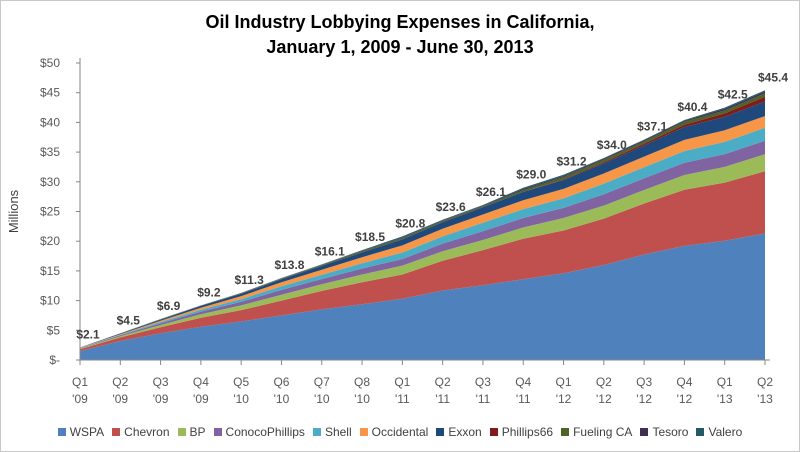 This screenshot has height=452, width=800. I want to click on legend-label: Tesoro, so click(670, 432).